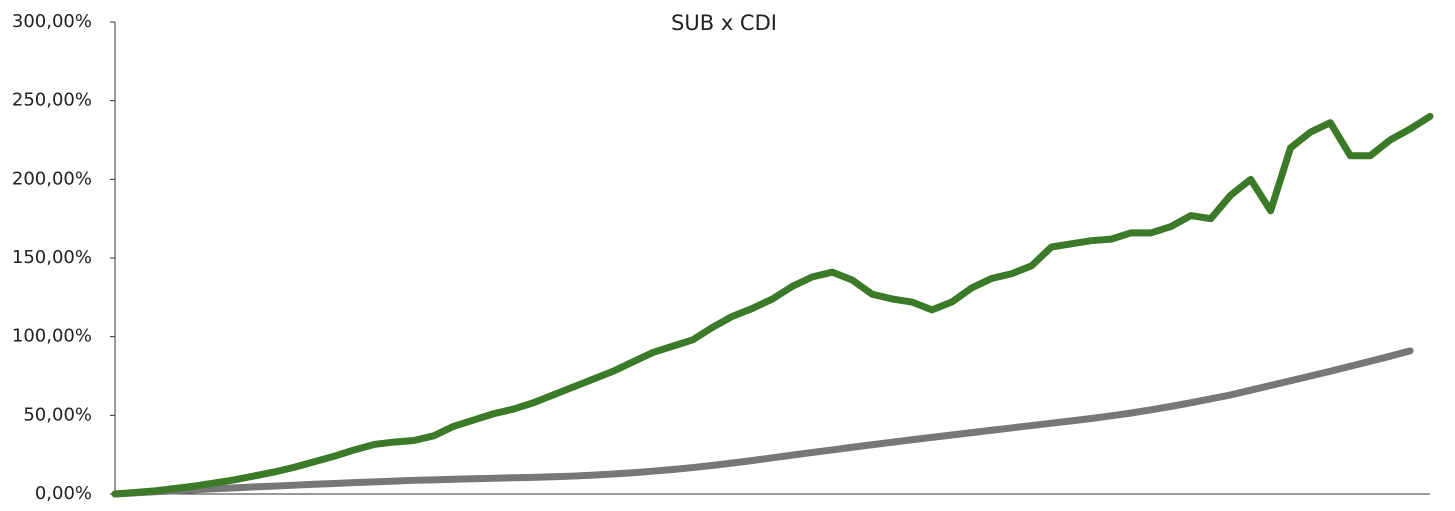  I want to click on y-tick-label: 150,00%, so click(52, 257).